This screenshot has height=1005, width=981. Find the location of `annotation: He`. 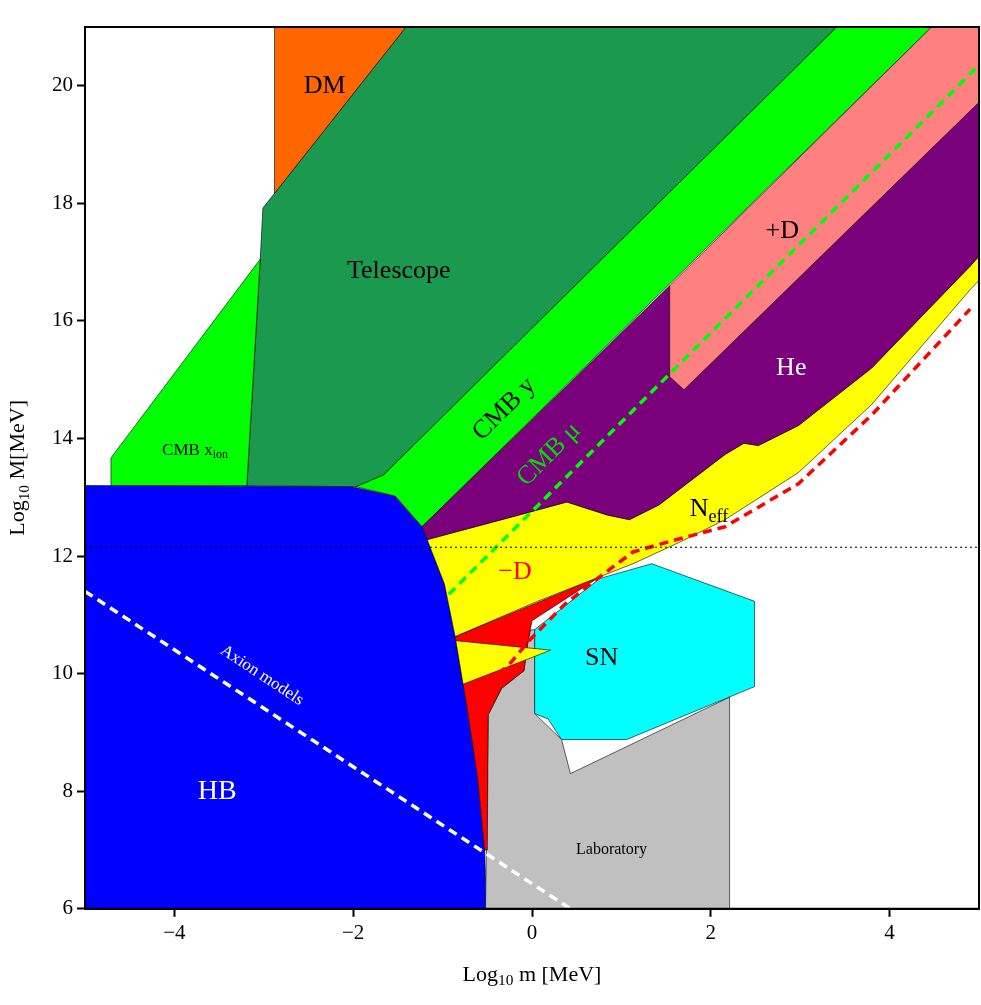

annotation: He is located at coordinates (791, 366).